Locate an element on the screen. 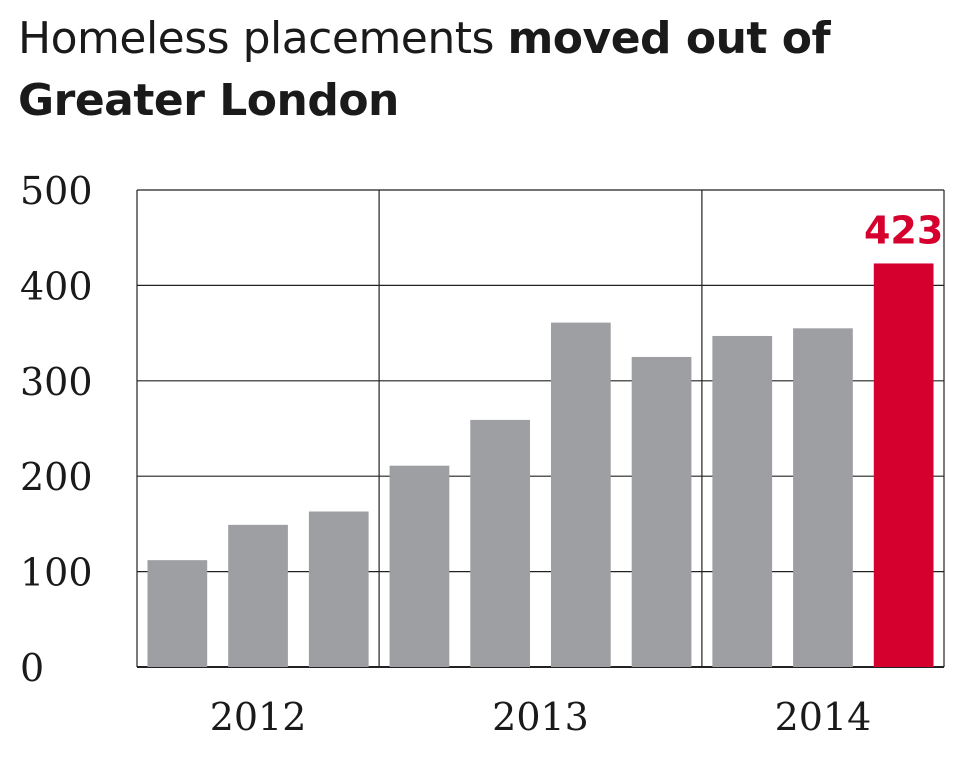 This screenshot has width=980, height=776. y-tick-label-200: 200 is located at coordinates (56, 477).